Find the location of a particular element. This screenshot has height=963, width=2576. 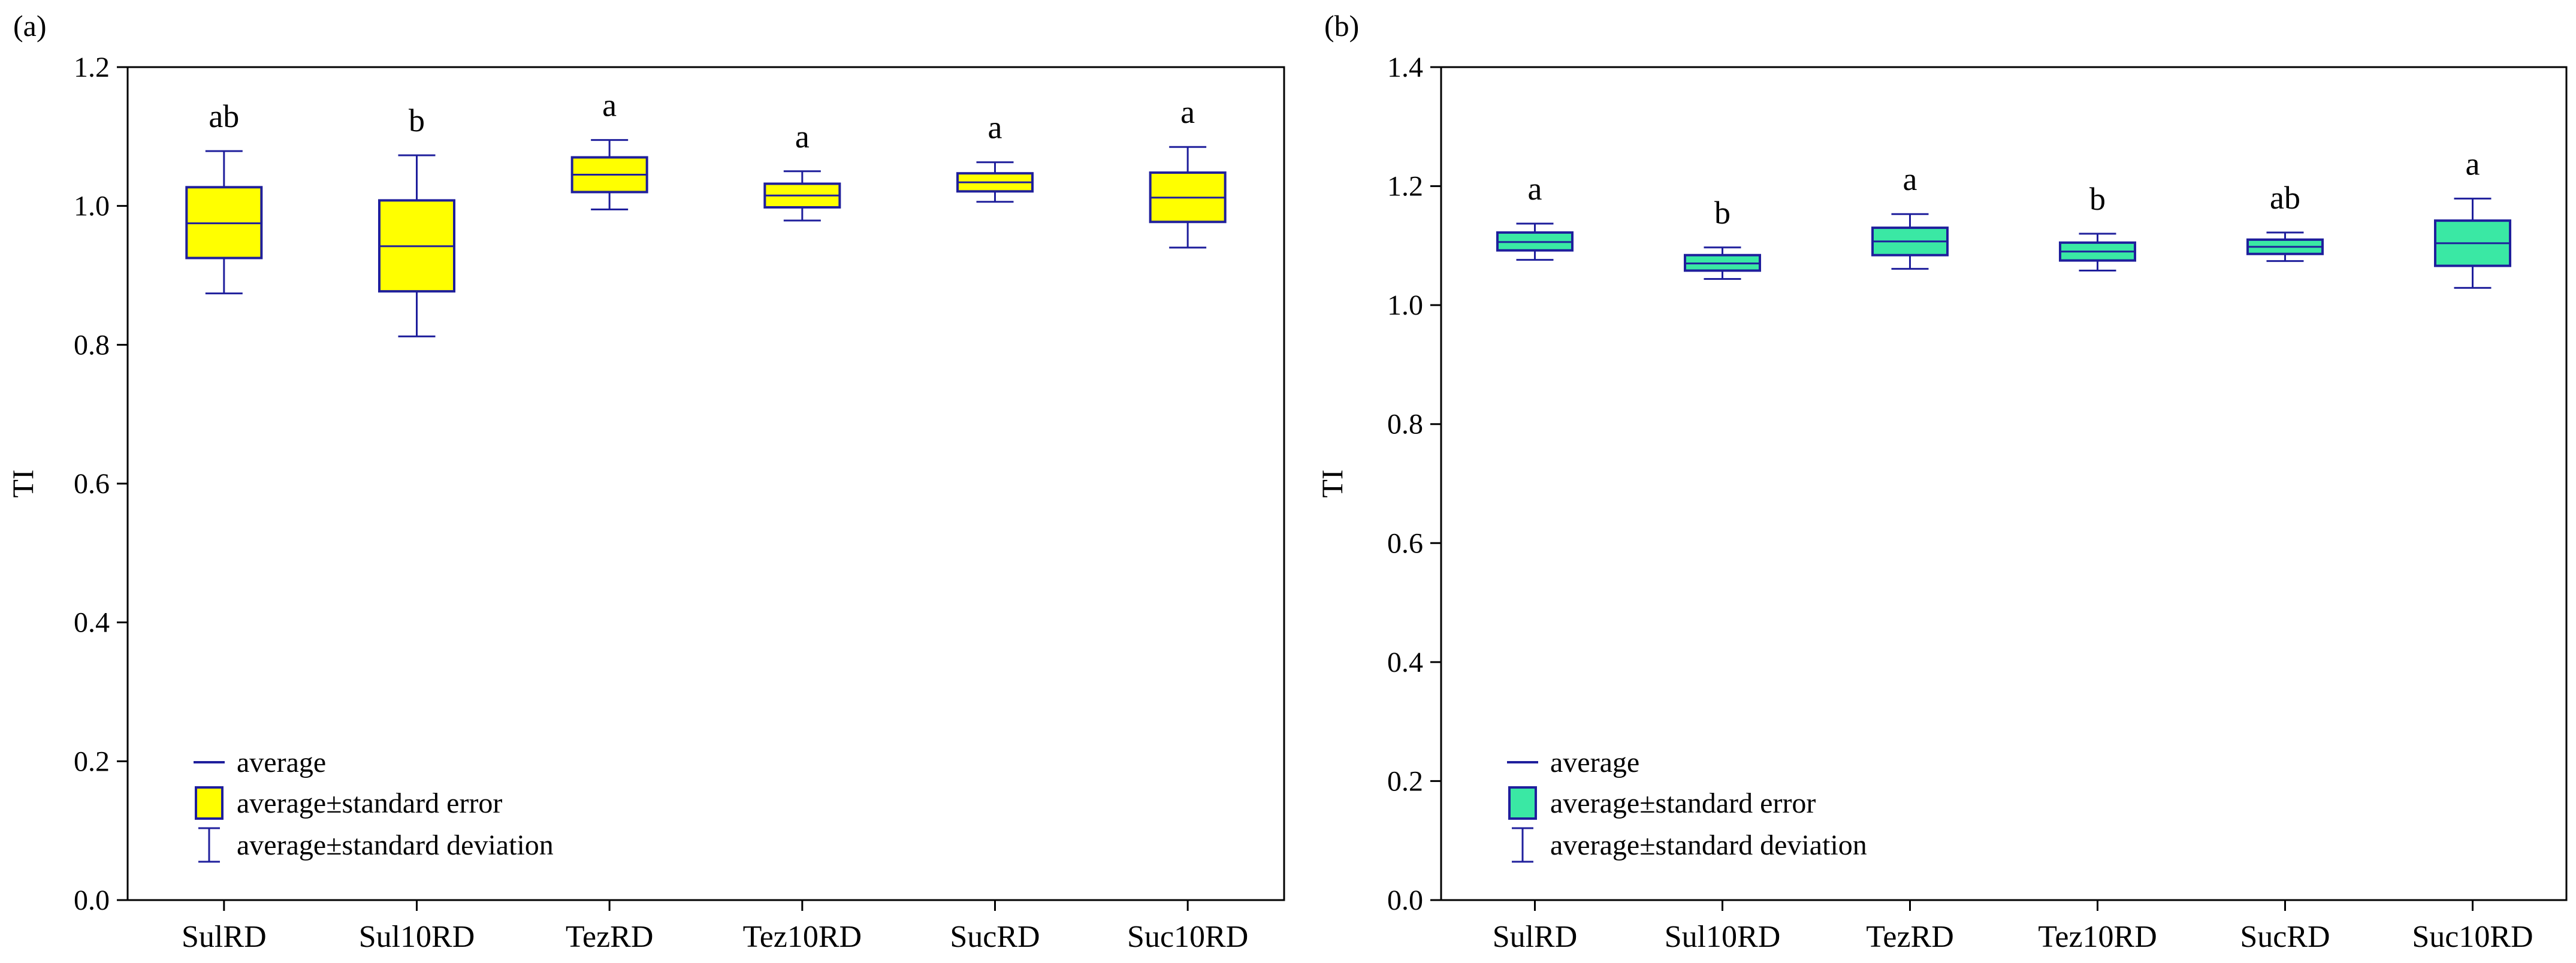

box-group-Tez10RD: Tez10RD b is located at coordinates (2098, 567).